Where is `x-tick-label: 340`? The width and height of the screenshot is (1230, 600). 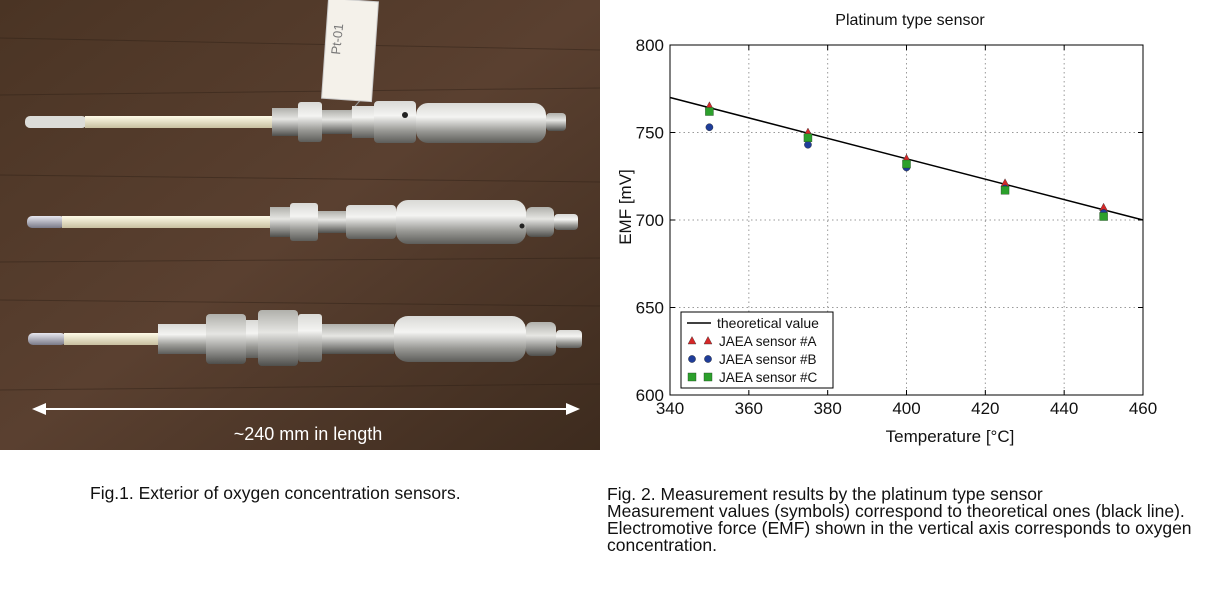 x-tick-label: 340 is located at coordinates (670, 408).